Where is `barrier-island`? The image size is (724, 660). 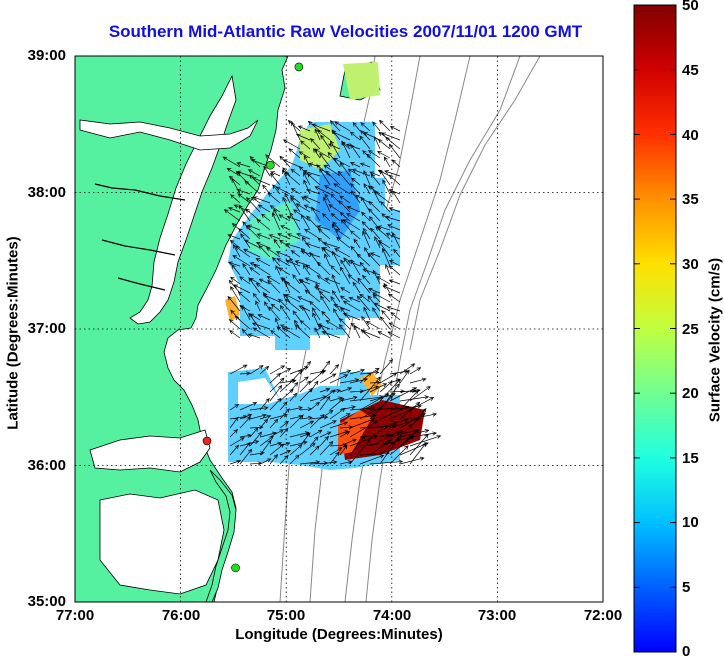
barrier-island is located at coordinates (221, 535).